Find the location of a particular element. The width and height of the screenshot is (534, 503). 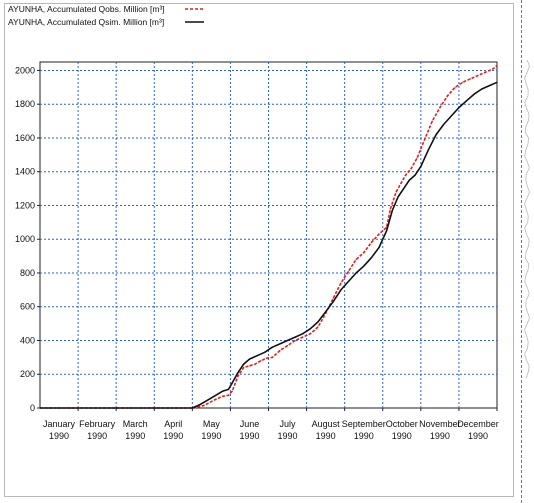

x-tick-label-month: May is located at coordinates (212, 424).